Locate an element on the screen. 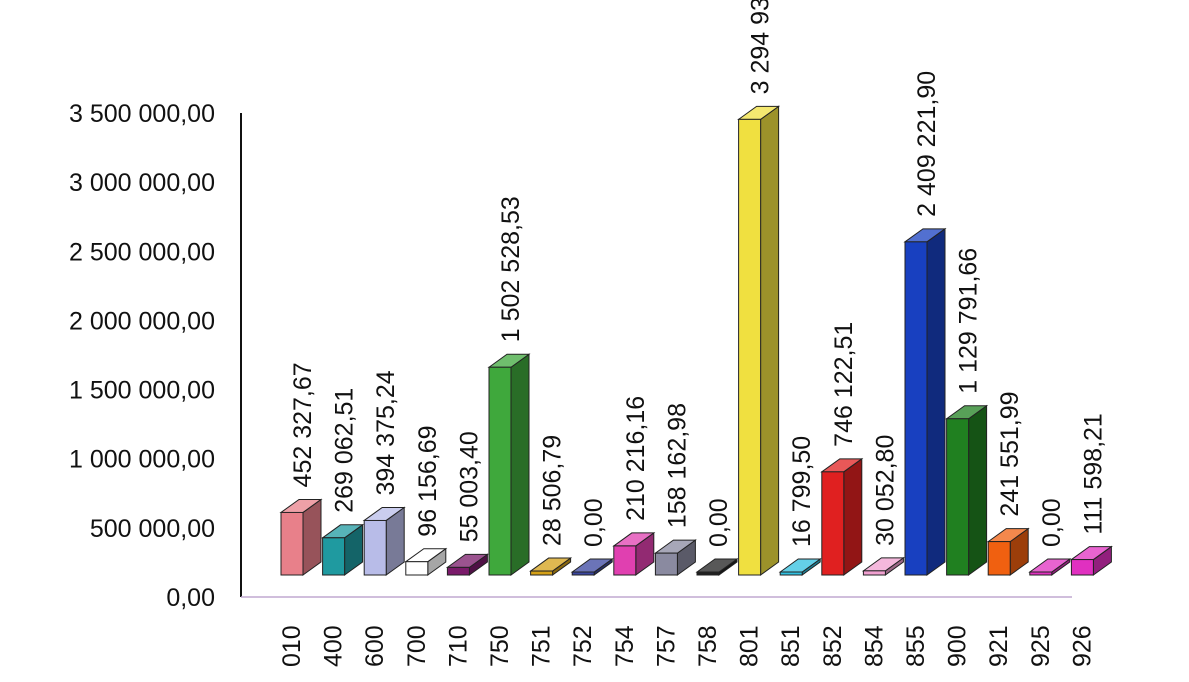 The height and width of the screenshot is (682, 1189). data-label: 55 003,40 is located at coordinates (469, 486).